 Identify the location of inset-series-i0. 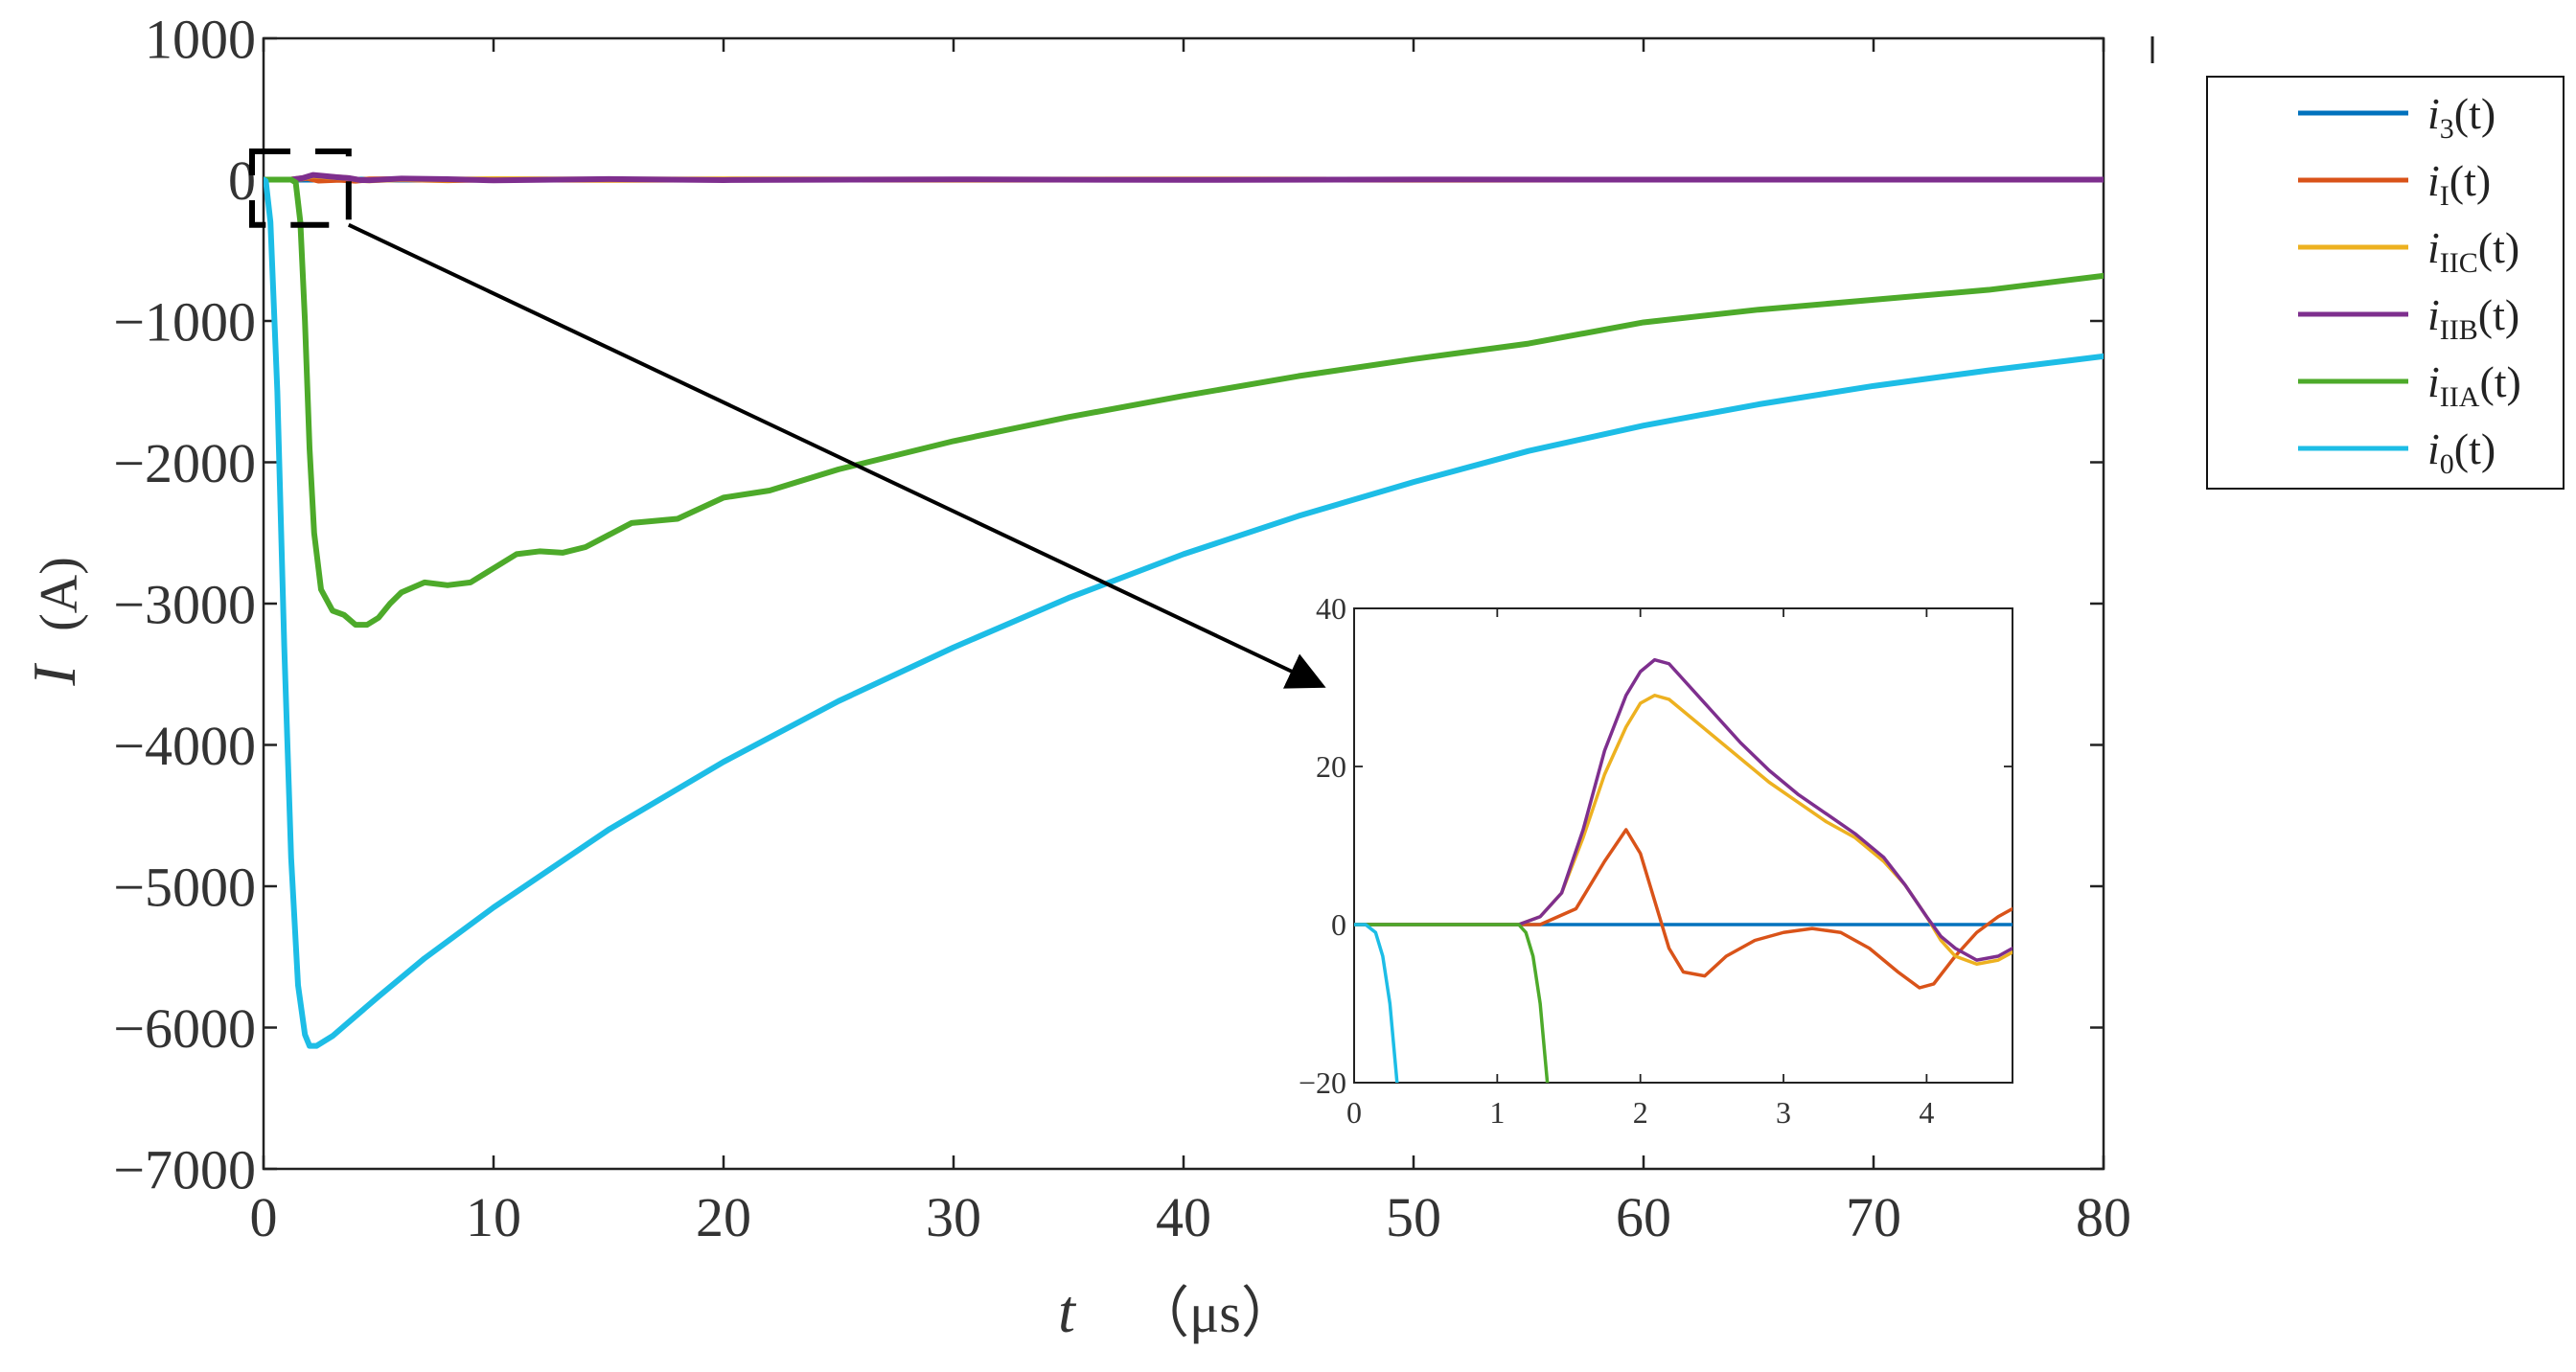
(1376, 1003).